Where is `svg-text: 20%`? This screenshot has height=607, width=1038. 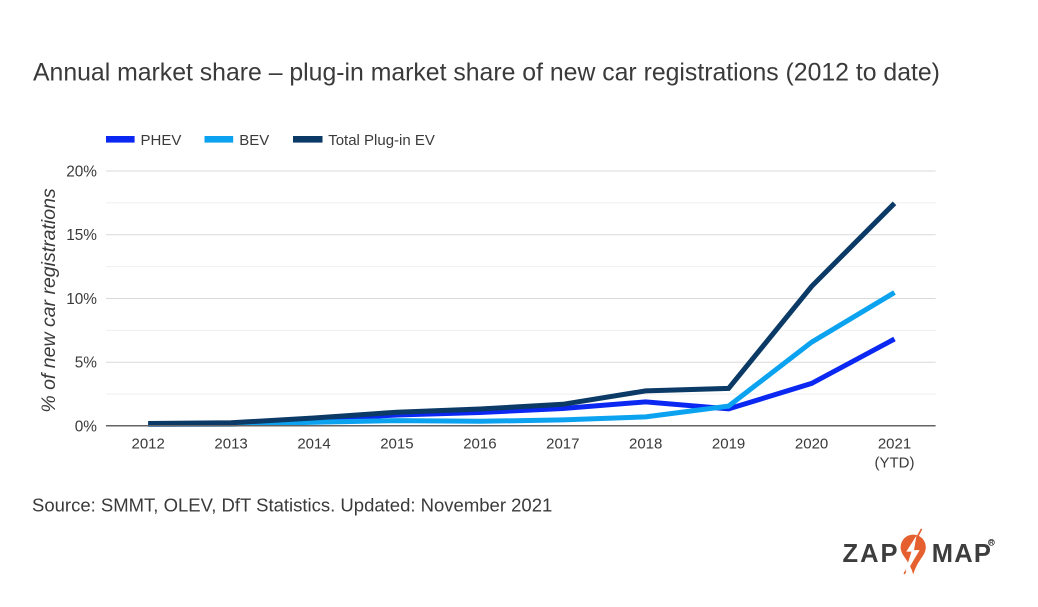
svg-text: 20% is located at coordinates (81, 171).